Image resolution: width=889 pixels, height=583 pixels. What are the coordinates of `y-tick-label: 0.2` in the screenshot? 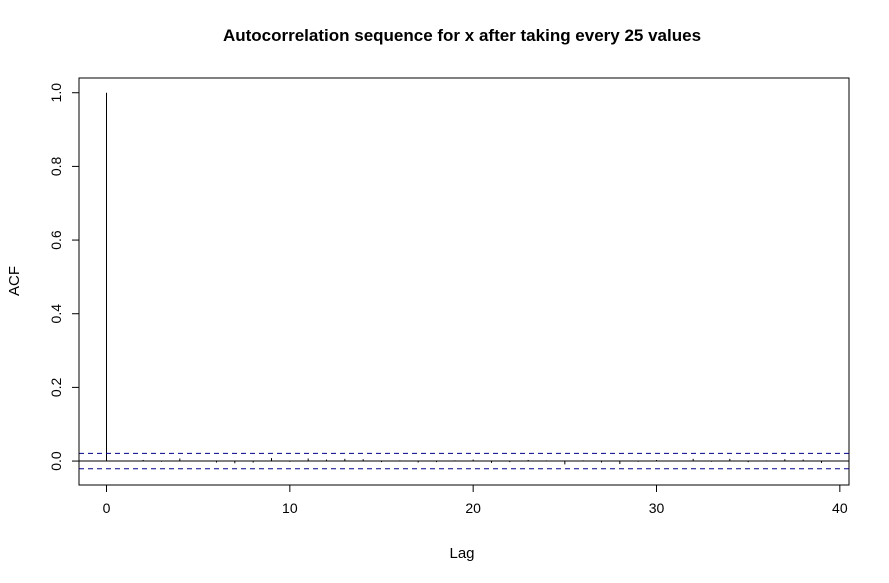 It's located at (56, 387).